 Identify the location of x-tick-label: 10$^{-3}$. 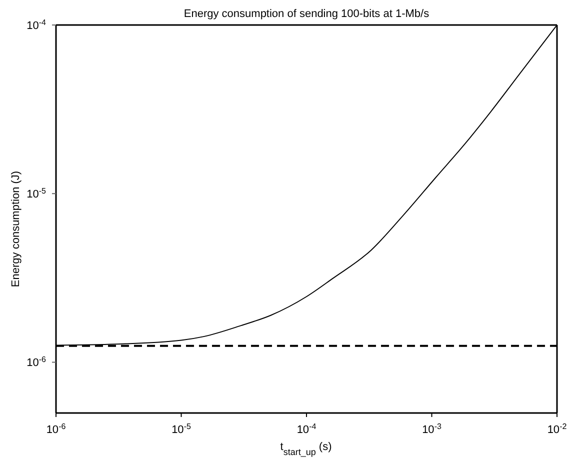
(432, 429).